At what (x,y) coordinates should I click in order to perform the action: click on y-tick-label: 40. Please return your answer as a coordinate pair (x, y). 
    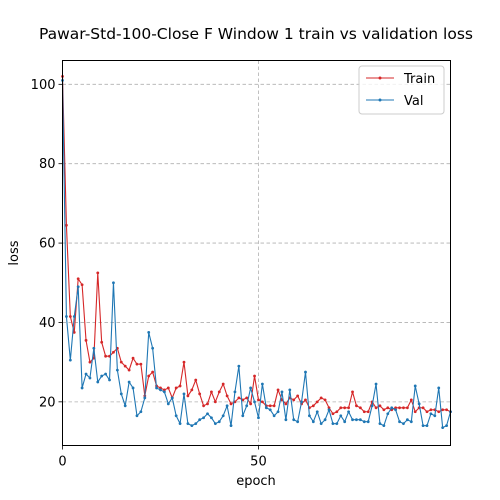
    Looking at the image, I should click on (47, 323).